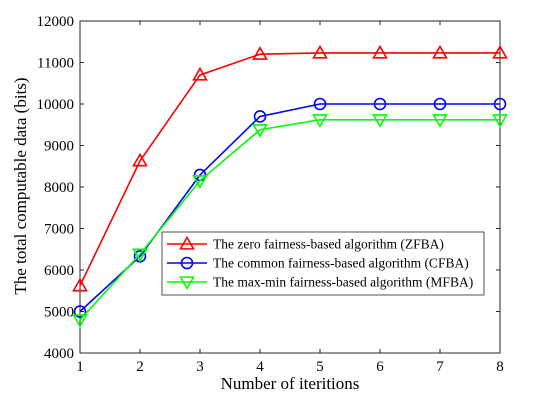 Image resolution: width=540 pixels, height=406 pixels. What do you see at coordinates (59, 313) in the screenshot?
I see `y-tick-label: 5000` at bounding box center [59, 313].